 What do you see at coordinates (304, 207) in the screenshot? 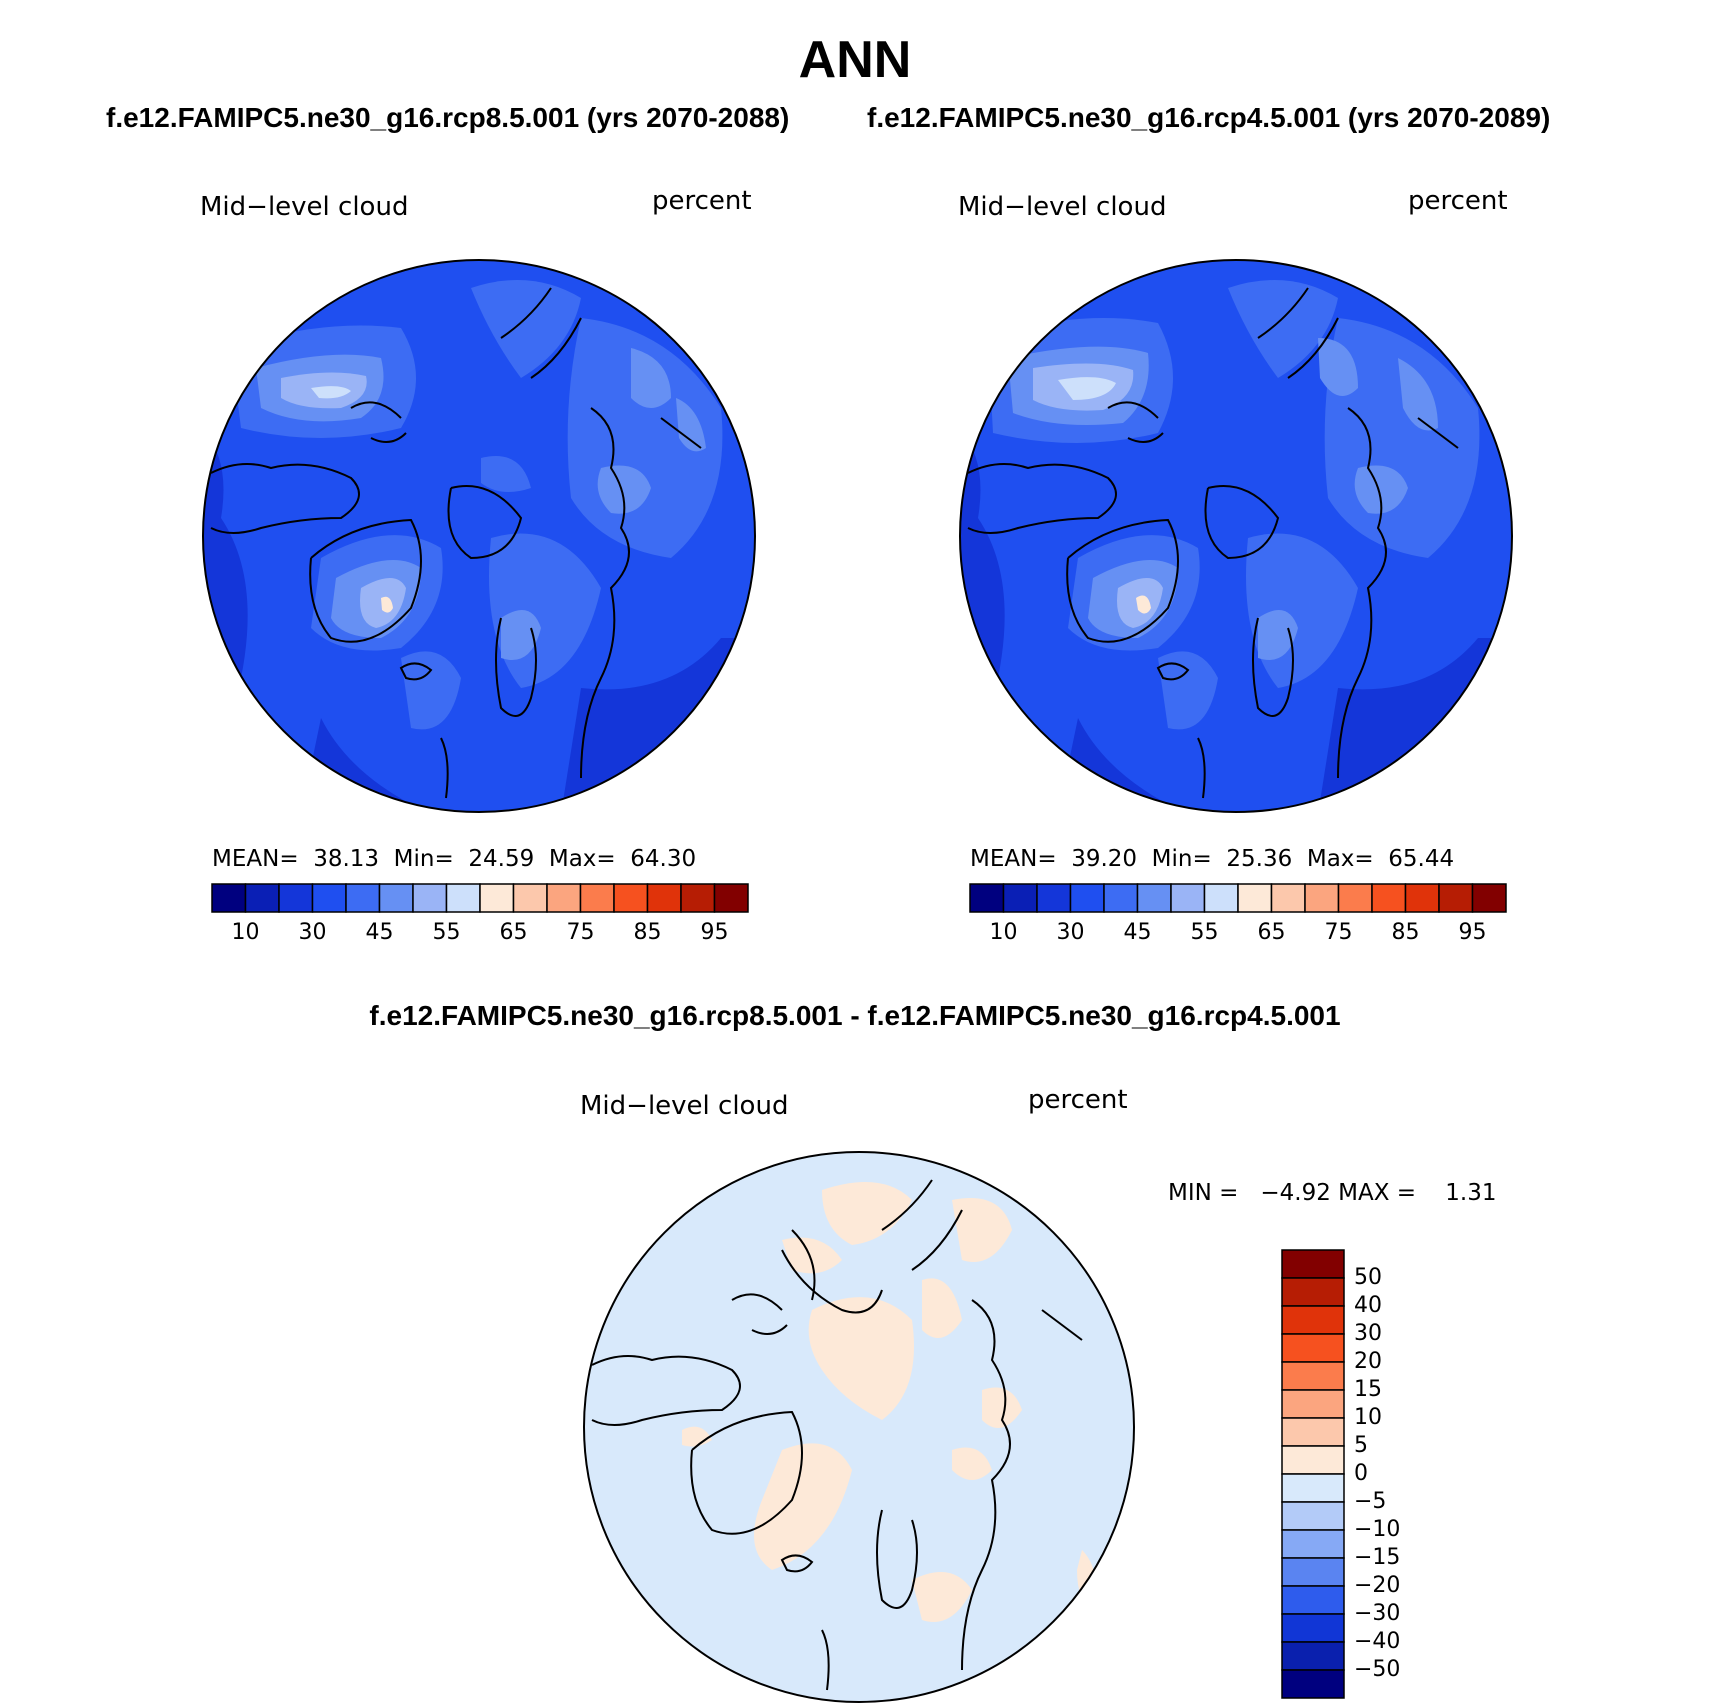
I see `panel1-variable-label: Mid−level cloud` at bounding box center [304, 207].